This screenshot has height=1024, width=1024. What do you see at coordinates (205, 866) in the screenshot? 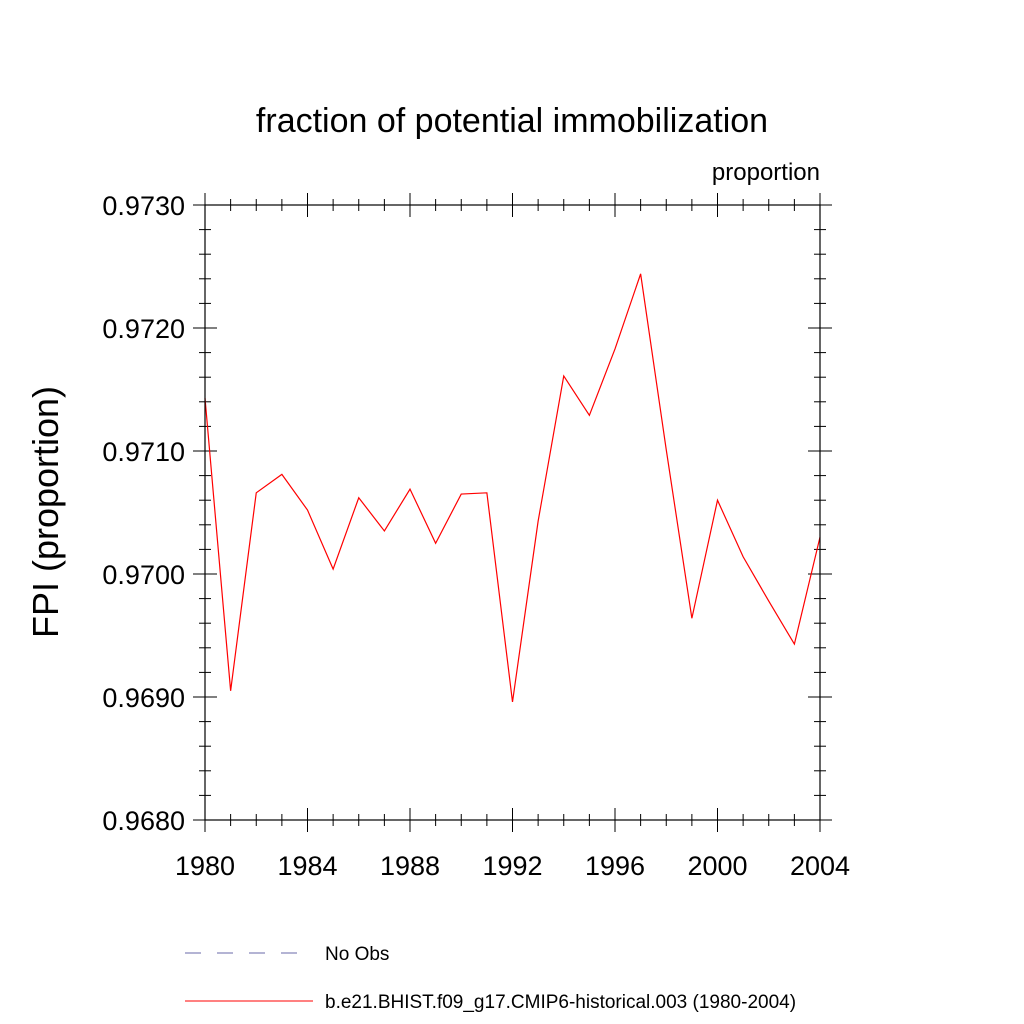
I see `x-tick-label: 1980` at bounding box center [205, 866].